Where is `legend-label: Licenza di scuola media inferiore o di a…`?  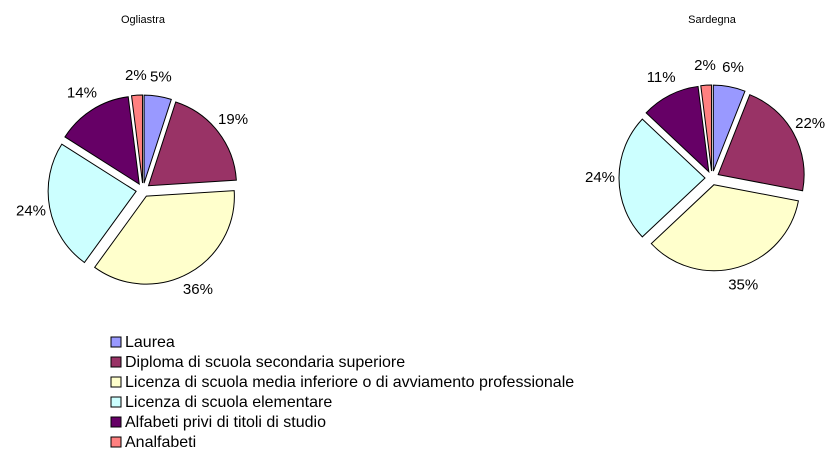
legend-label: Licenza di scuola media inferiore o di a… is located at coordinates (349, 382).